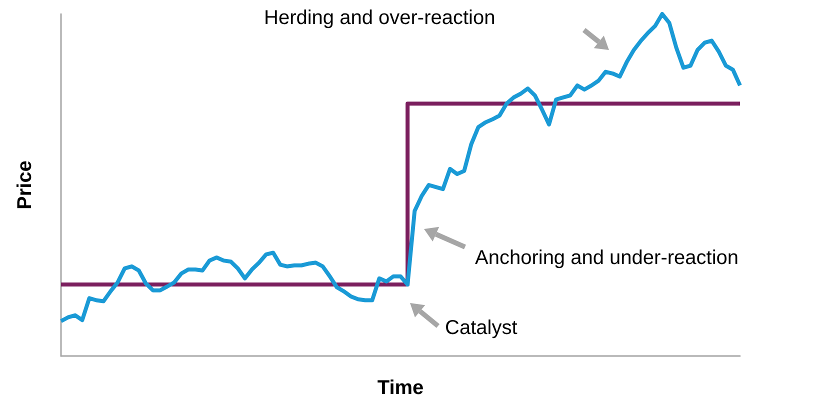 This screenshot has width=837, height=403. What do you see at coordinates (481, 328) in the screenshot?
I see `annotation: Catalyst` at bounding box center [481, 328].